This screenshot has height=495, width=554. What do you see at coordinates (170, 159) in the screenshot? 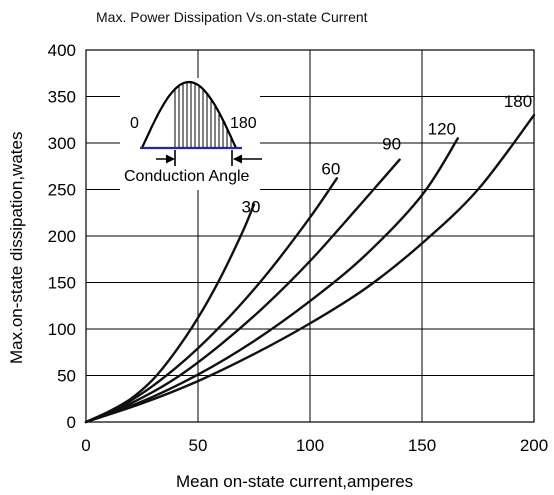
I see `inset-arrow-left-icon` at bounding box center [170, 159].